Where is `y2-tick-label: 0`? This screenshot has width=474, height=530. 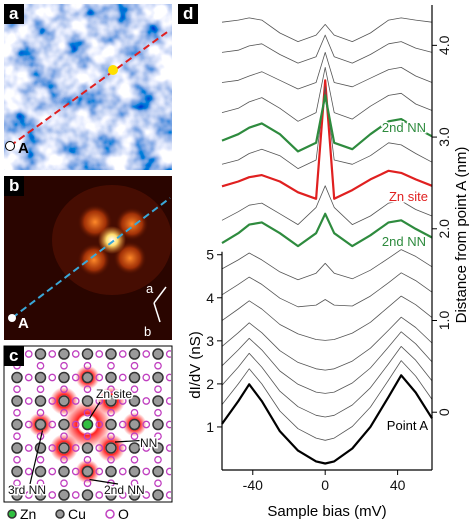 y2-tick-label: 0 is located at coordinates (444, 412).